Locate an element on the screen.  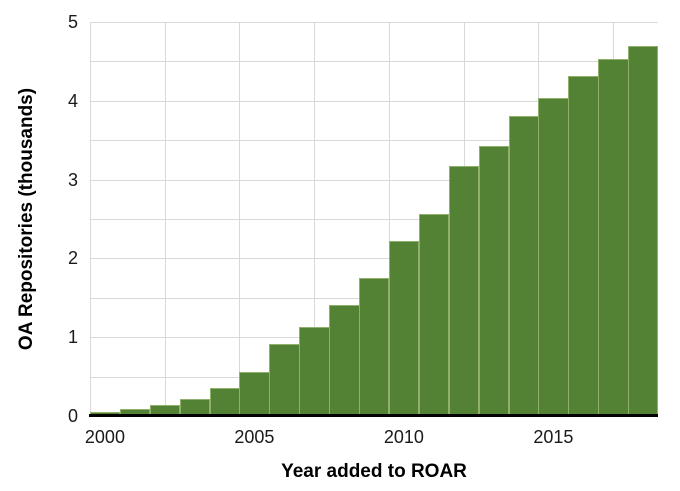
y-axis-title: OA Repositories (thousands) is located at coordinates (26, 219).